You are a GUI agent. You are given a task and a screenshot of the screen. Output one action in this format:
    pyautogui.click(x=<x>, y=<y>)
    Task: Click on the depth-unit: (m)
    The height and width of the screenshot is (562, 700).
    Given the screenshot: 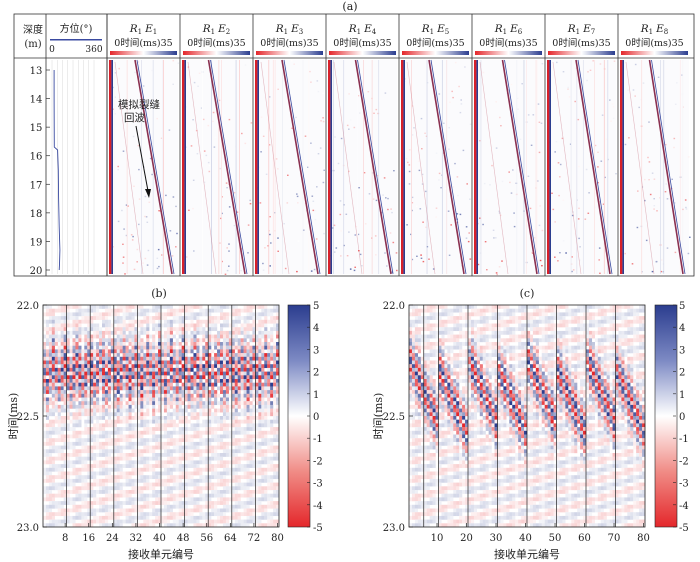 What is the action you would take?
    pyautogui.click(x=32, y=44)
    